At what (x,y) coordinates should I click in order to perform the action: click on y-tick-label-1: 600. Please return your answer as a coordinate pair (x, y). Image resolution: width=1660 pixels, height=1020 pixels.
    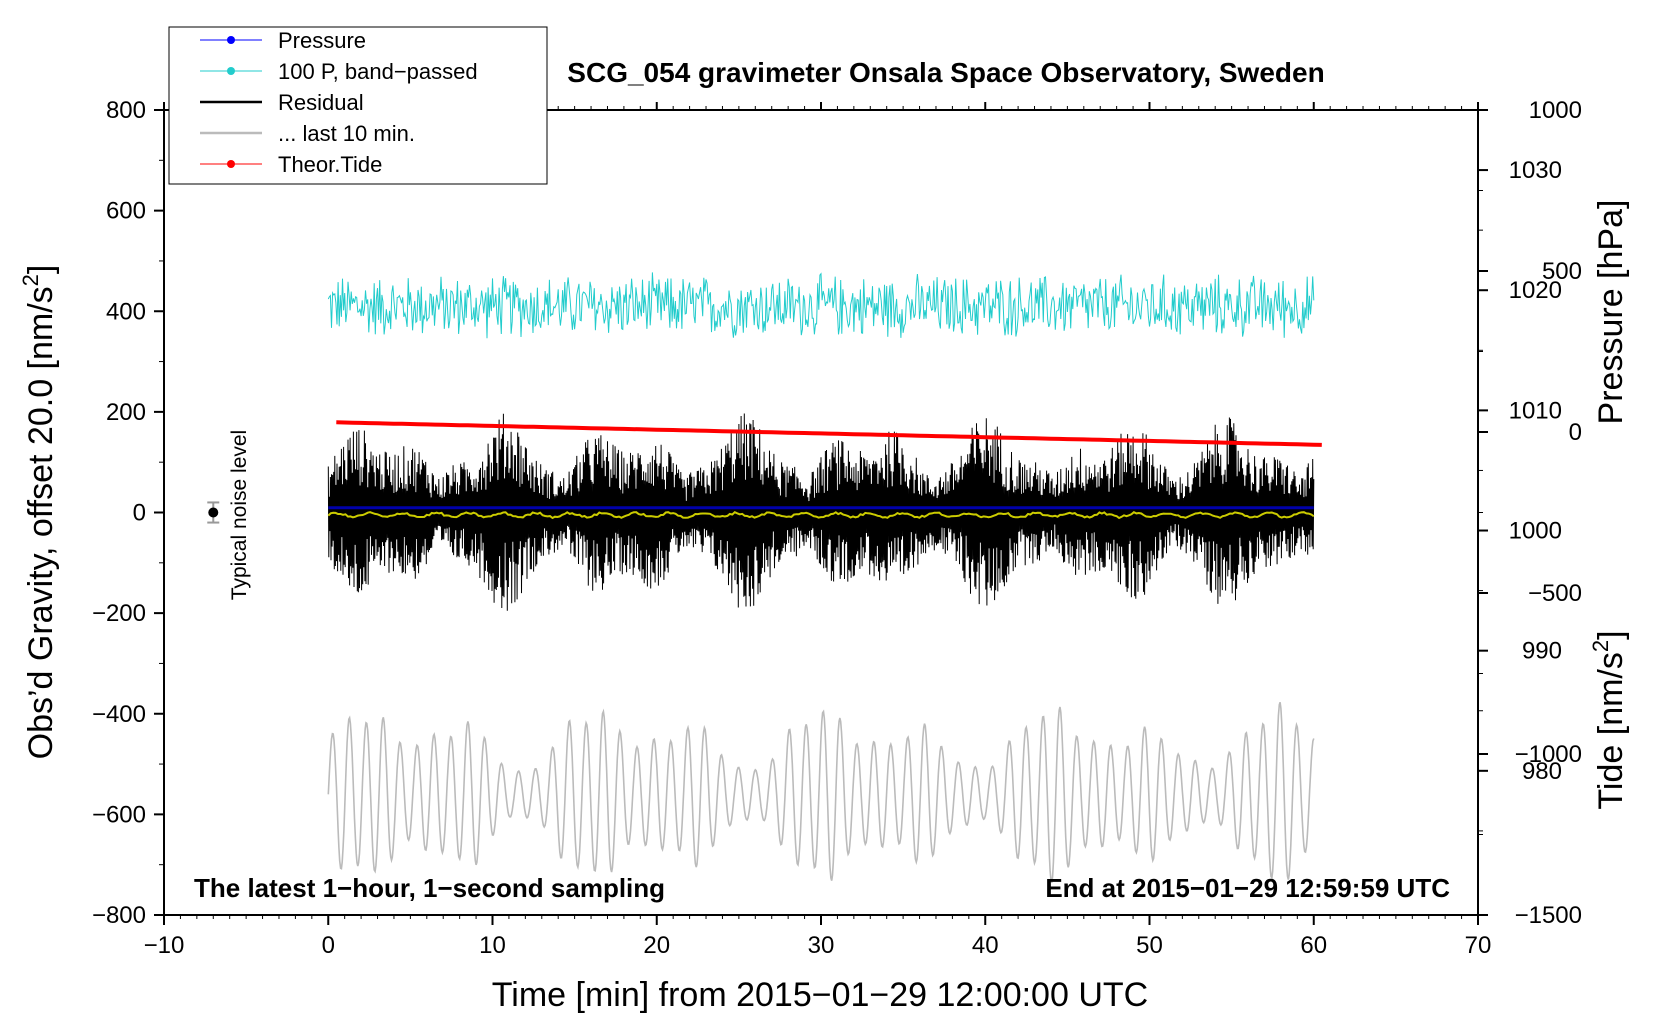
    Looking at the image, I should click on (126, 211).